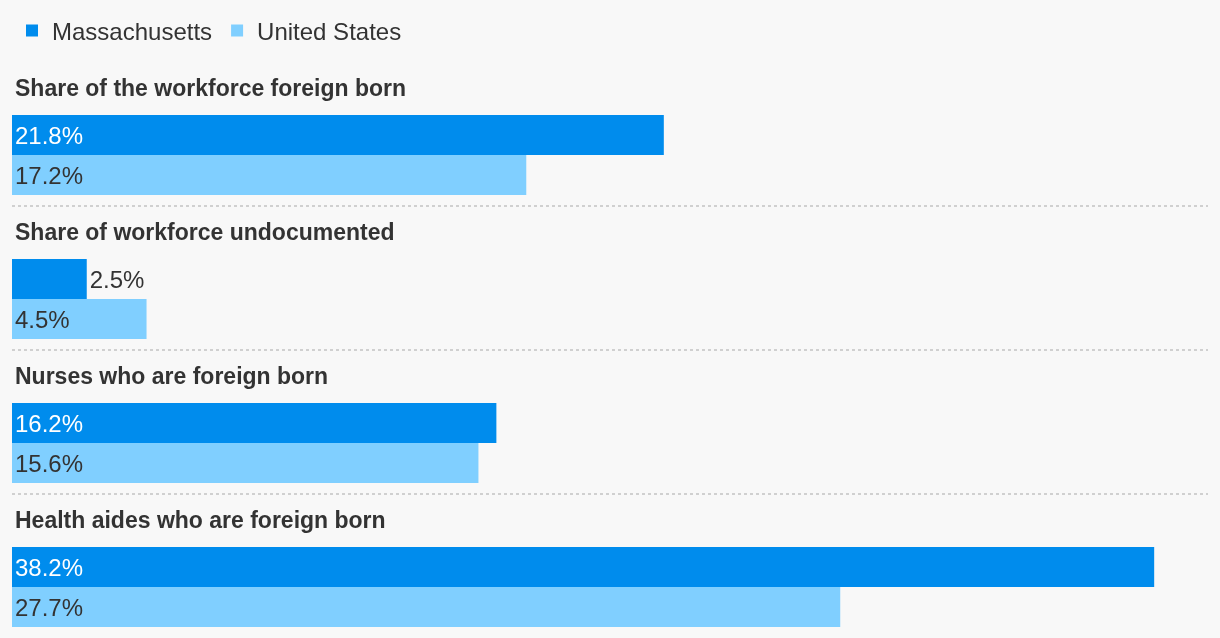 This screenshot has height=638, width=1220. I want to click on y-tick-label: Nurses who are foreign born, so click(172, 375).